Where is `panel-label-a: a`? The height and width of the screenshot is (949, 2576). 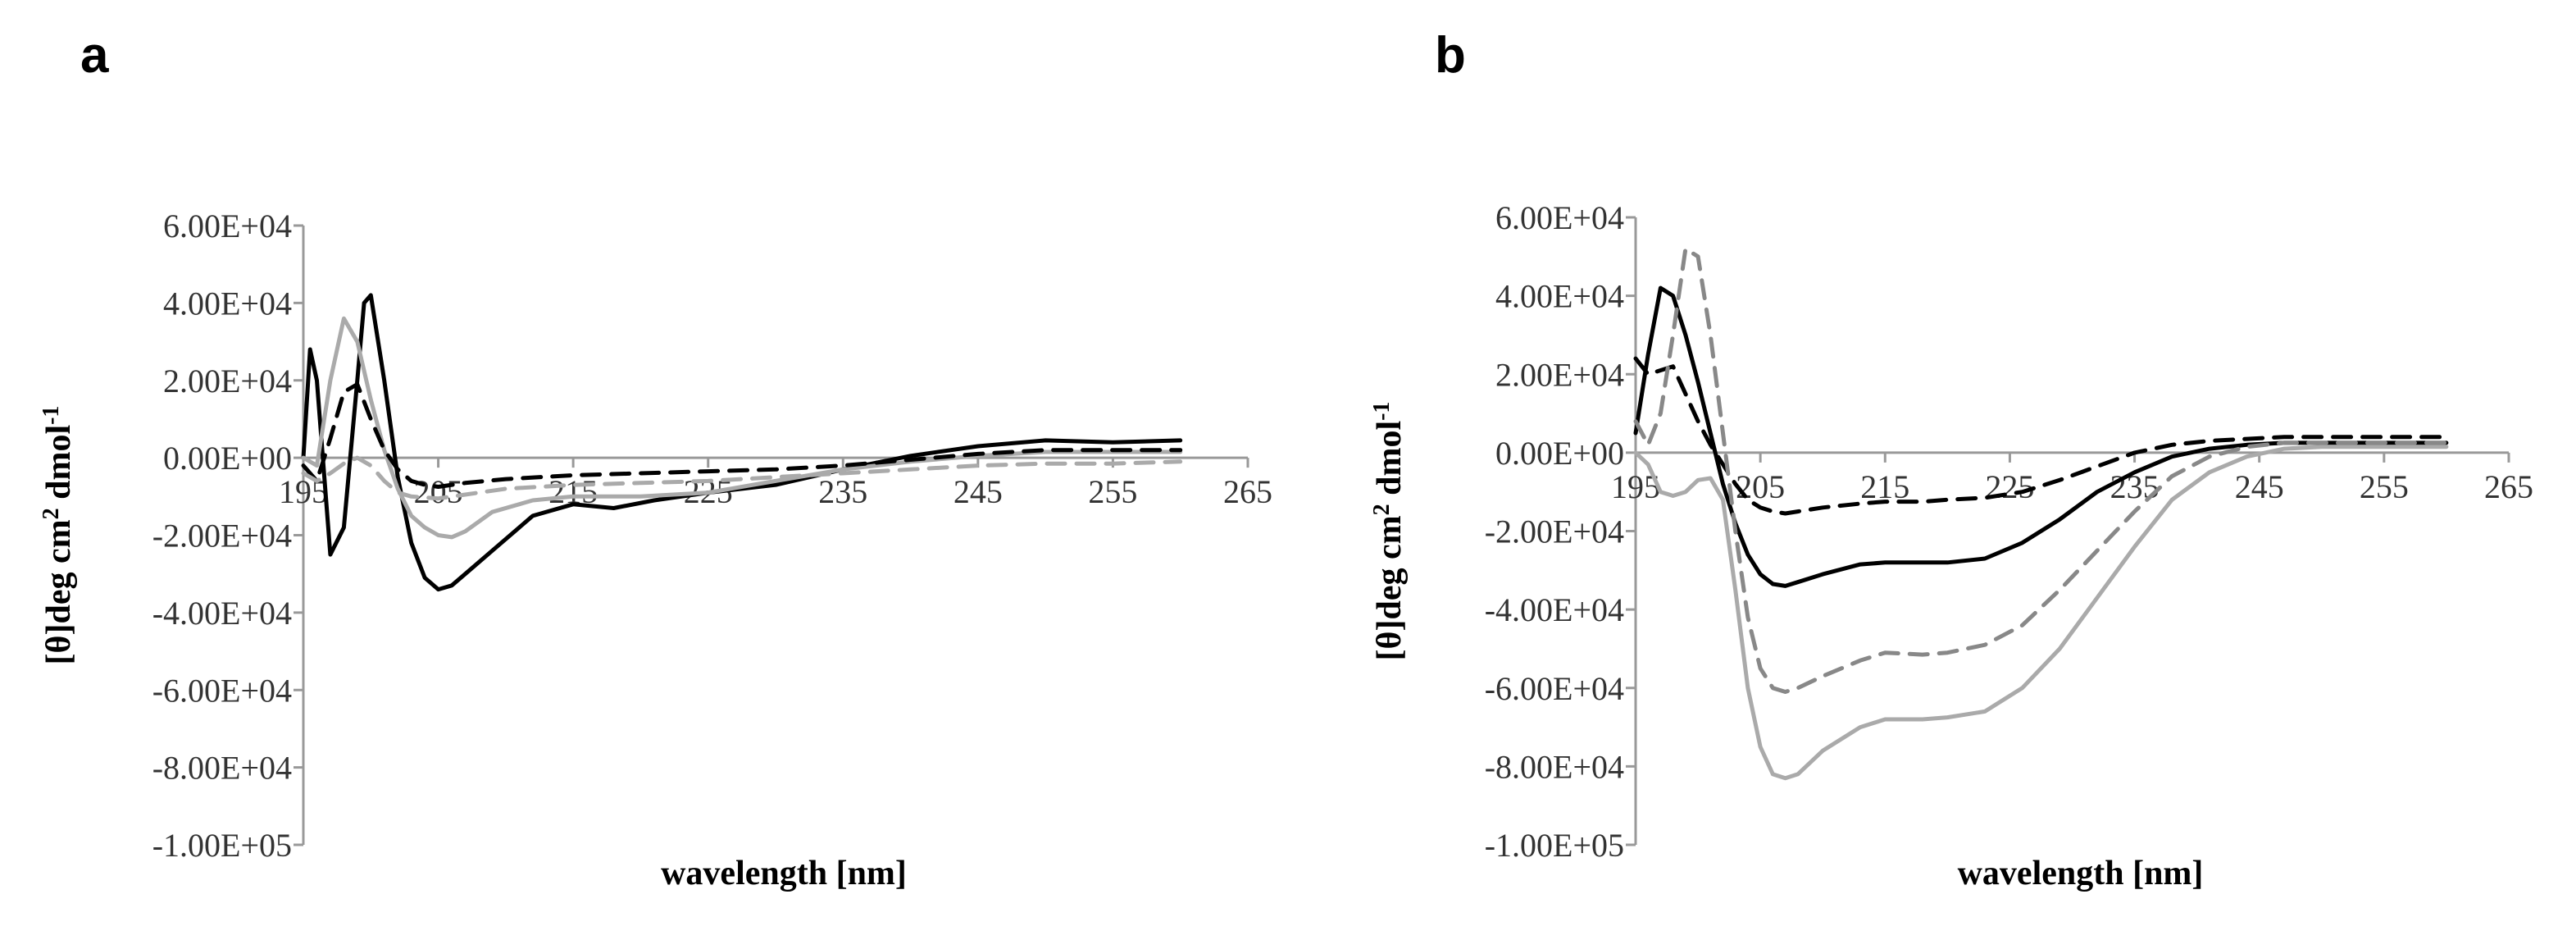
panel-label-a: a is located at coordinates (95, 55).